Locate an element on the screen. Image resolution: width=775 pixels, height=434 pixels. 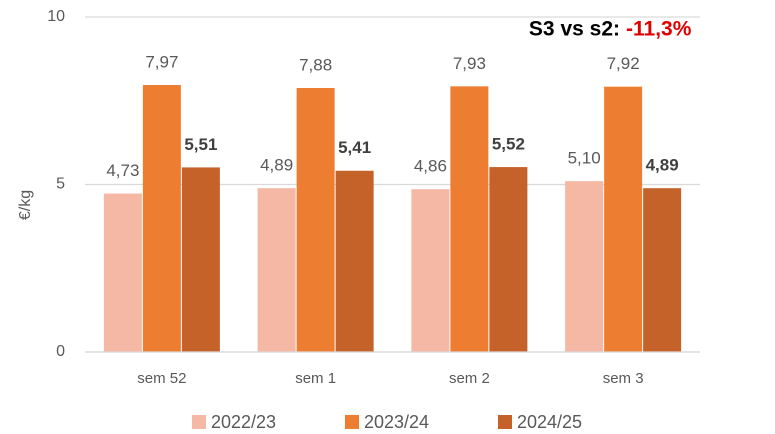
y-tick-label: 10 is located at coordinates (56, 16).